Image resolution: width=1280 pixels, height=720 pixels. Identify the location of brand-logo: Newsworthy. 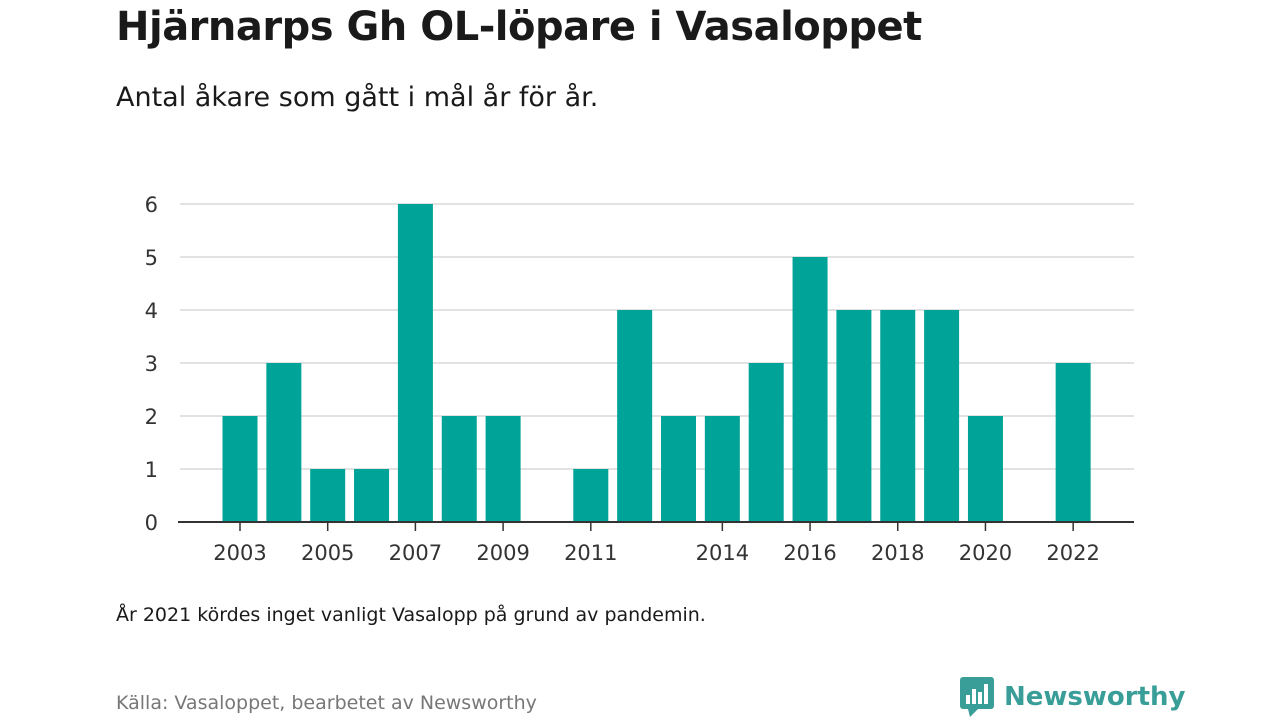
(1073, 697).